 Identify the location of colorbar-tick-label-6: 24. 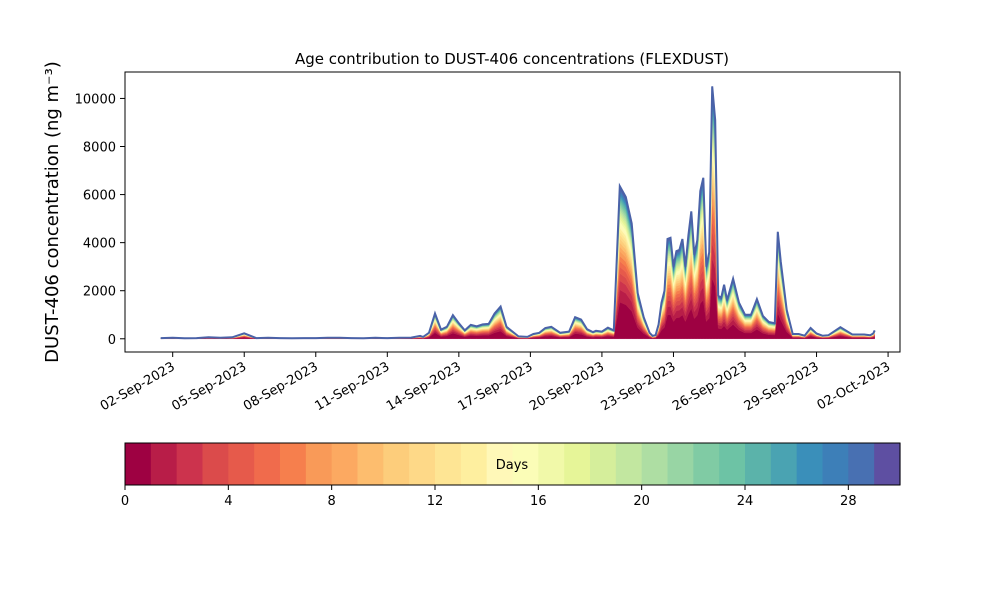
(745, 501).